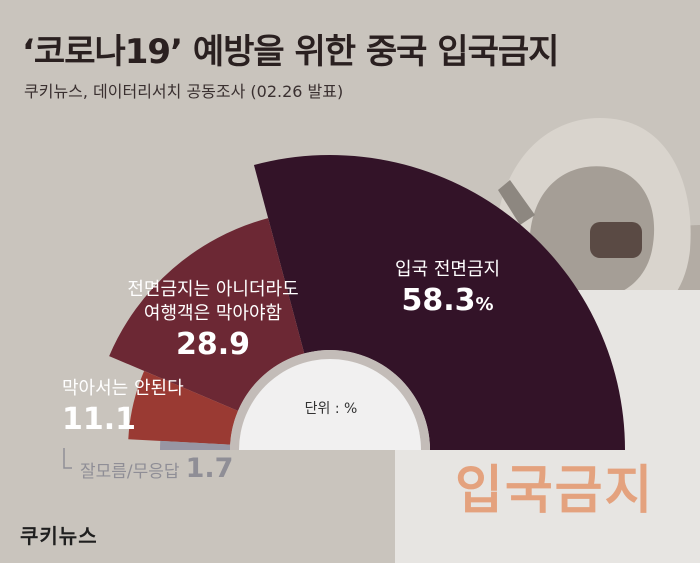 This screenshot has height=563, width=700. What do you see at coordinates (123, 388) in the screenshot?
I see `slice-name: 막아서는 안된다` at bounding box center [123, 388].